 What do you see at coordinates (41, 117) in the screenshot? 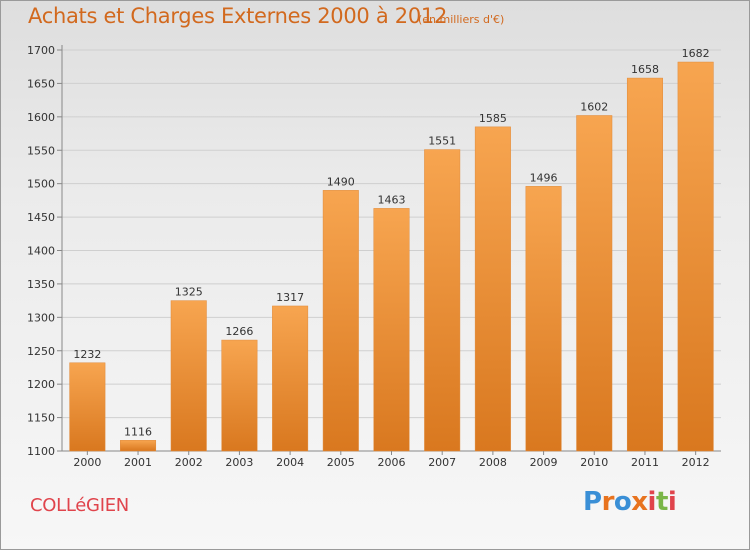
I see `y-tick-label: 1600` at bounding box center [41, 117].